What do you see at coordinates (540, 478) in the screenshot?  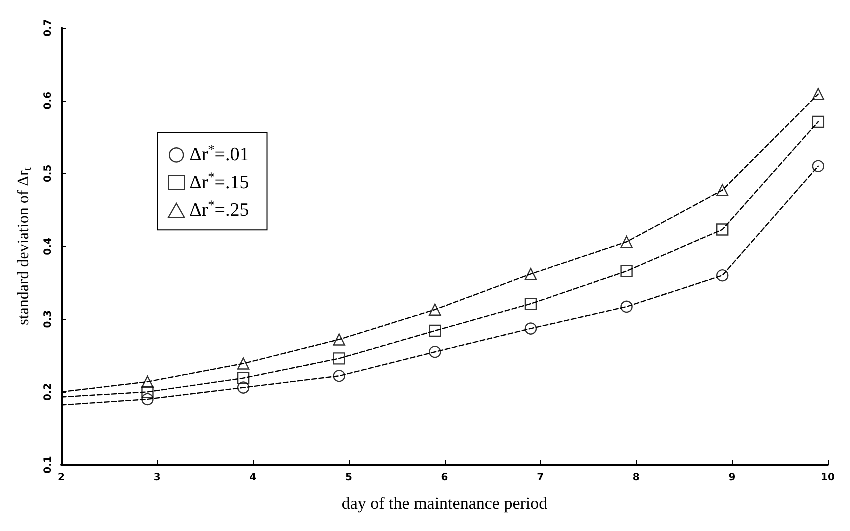 I see `x-tick-label: 7` at bounding box center [540, 478].